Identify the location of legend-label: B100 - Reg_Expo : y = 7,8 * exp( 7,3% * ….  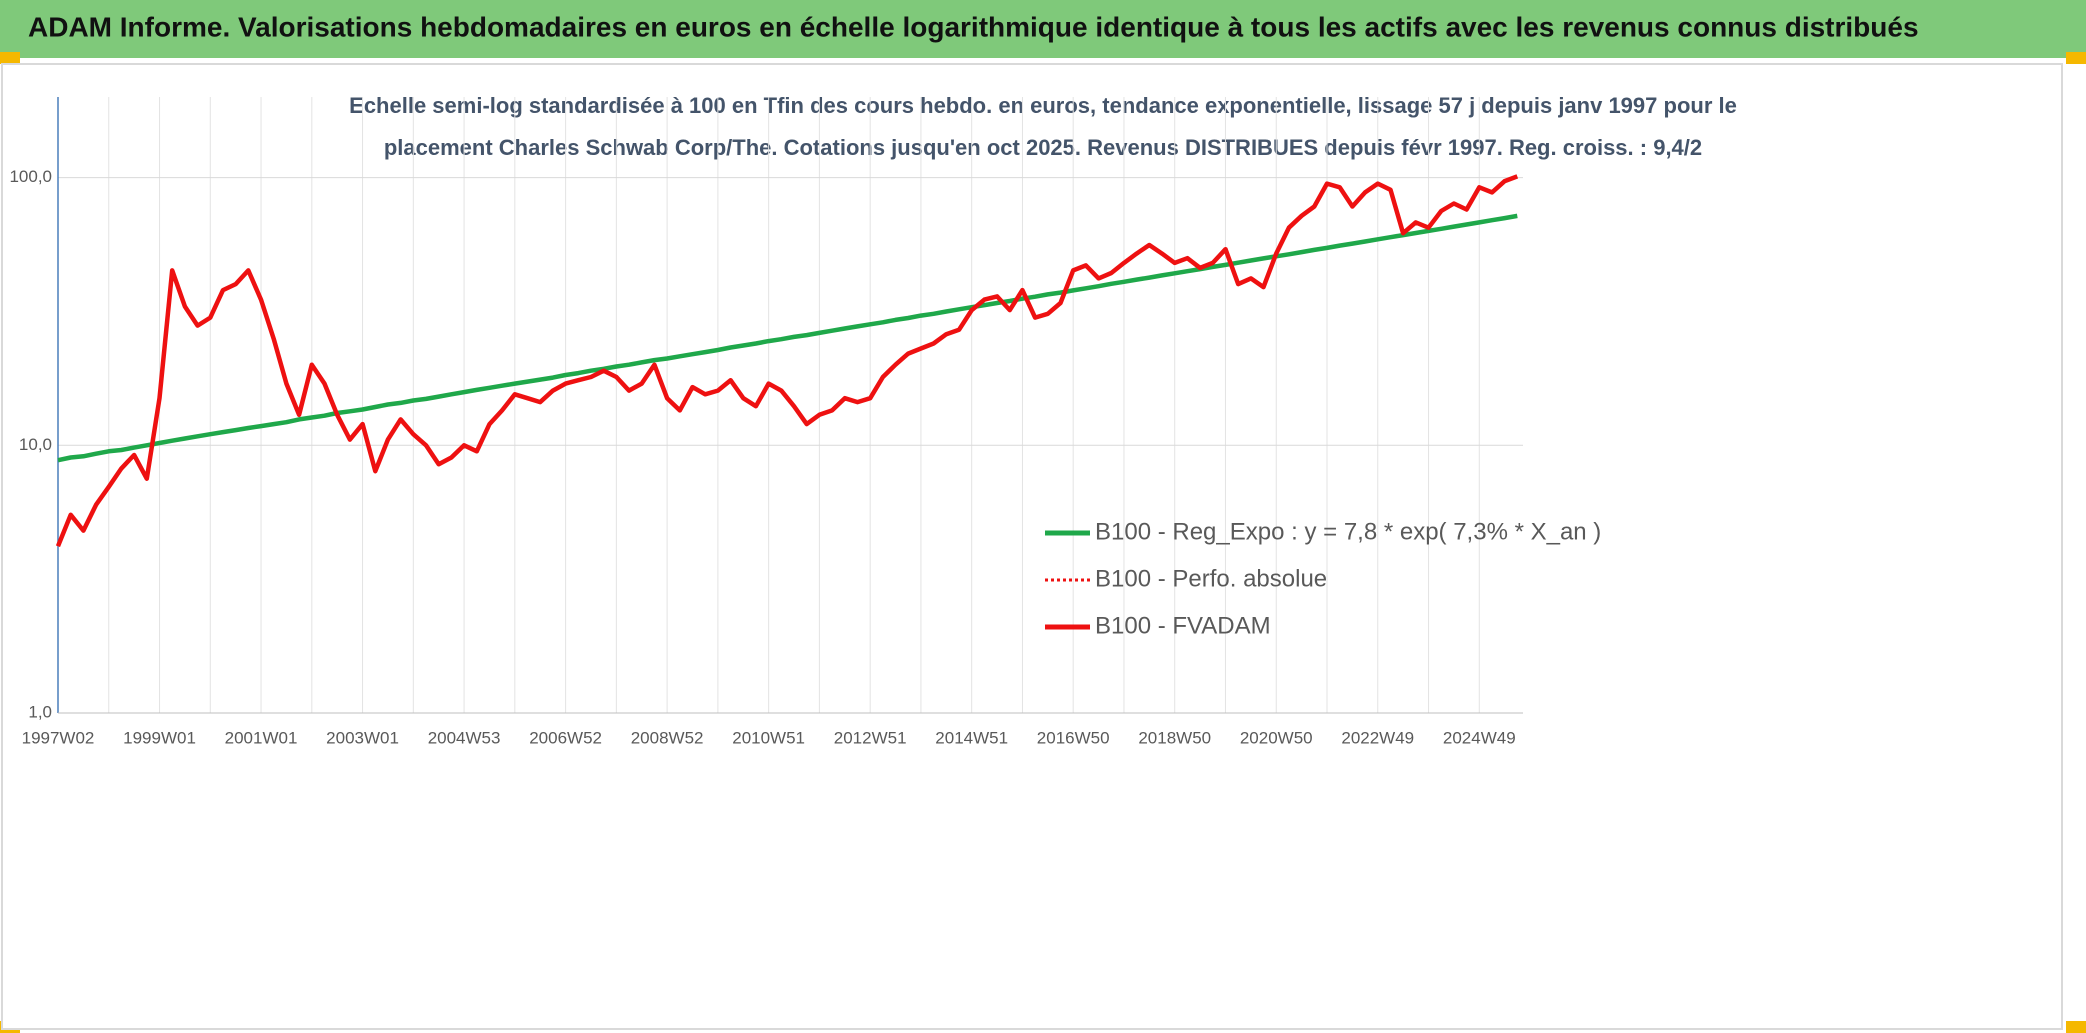
(1348, 531).